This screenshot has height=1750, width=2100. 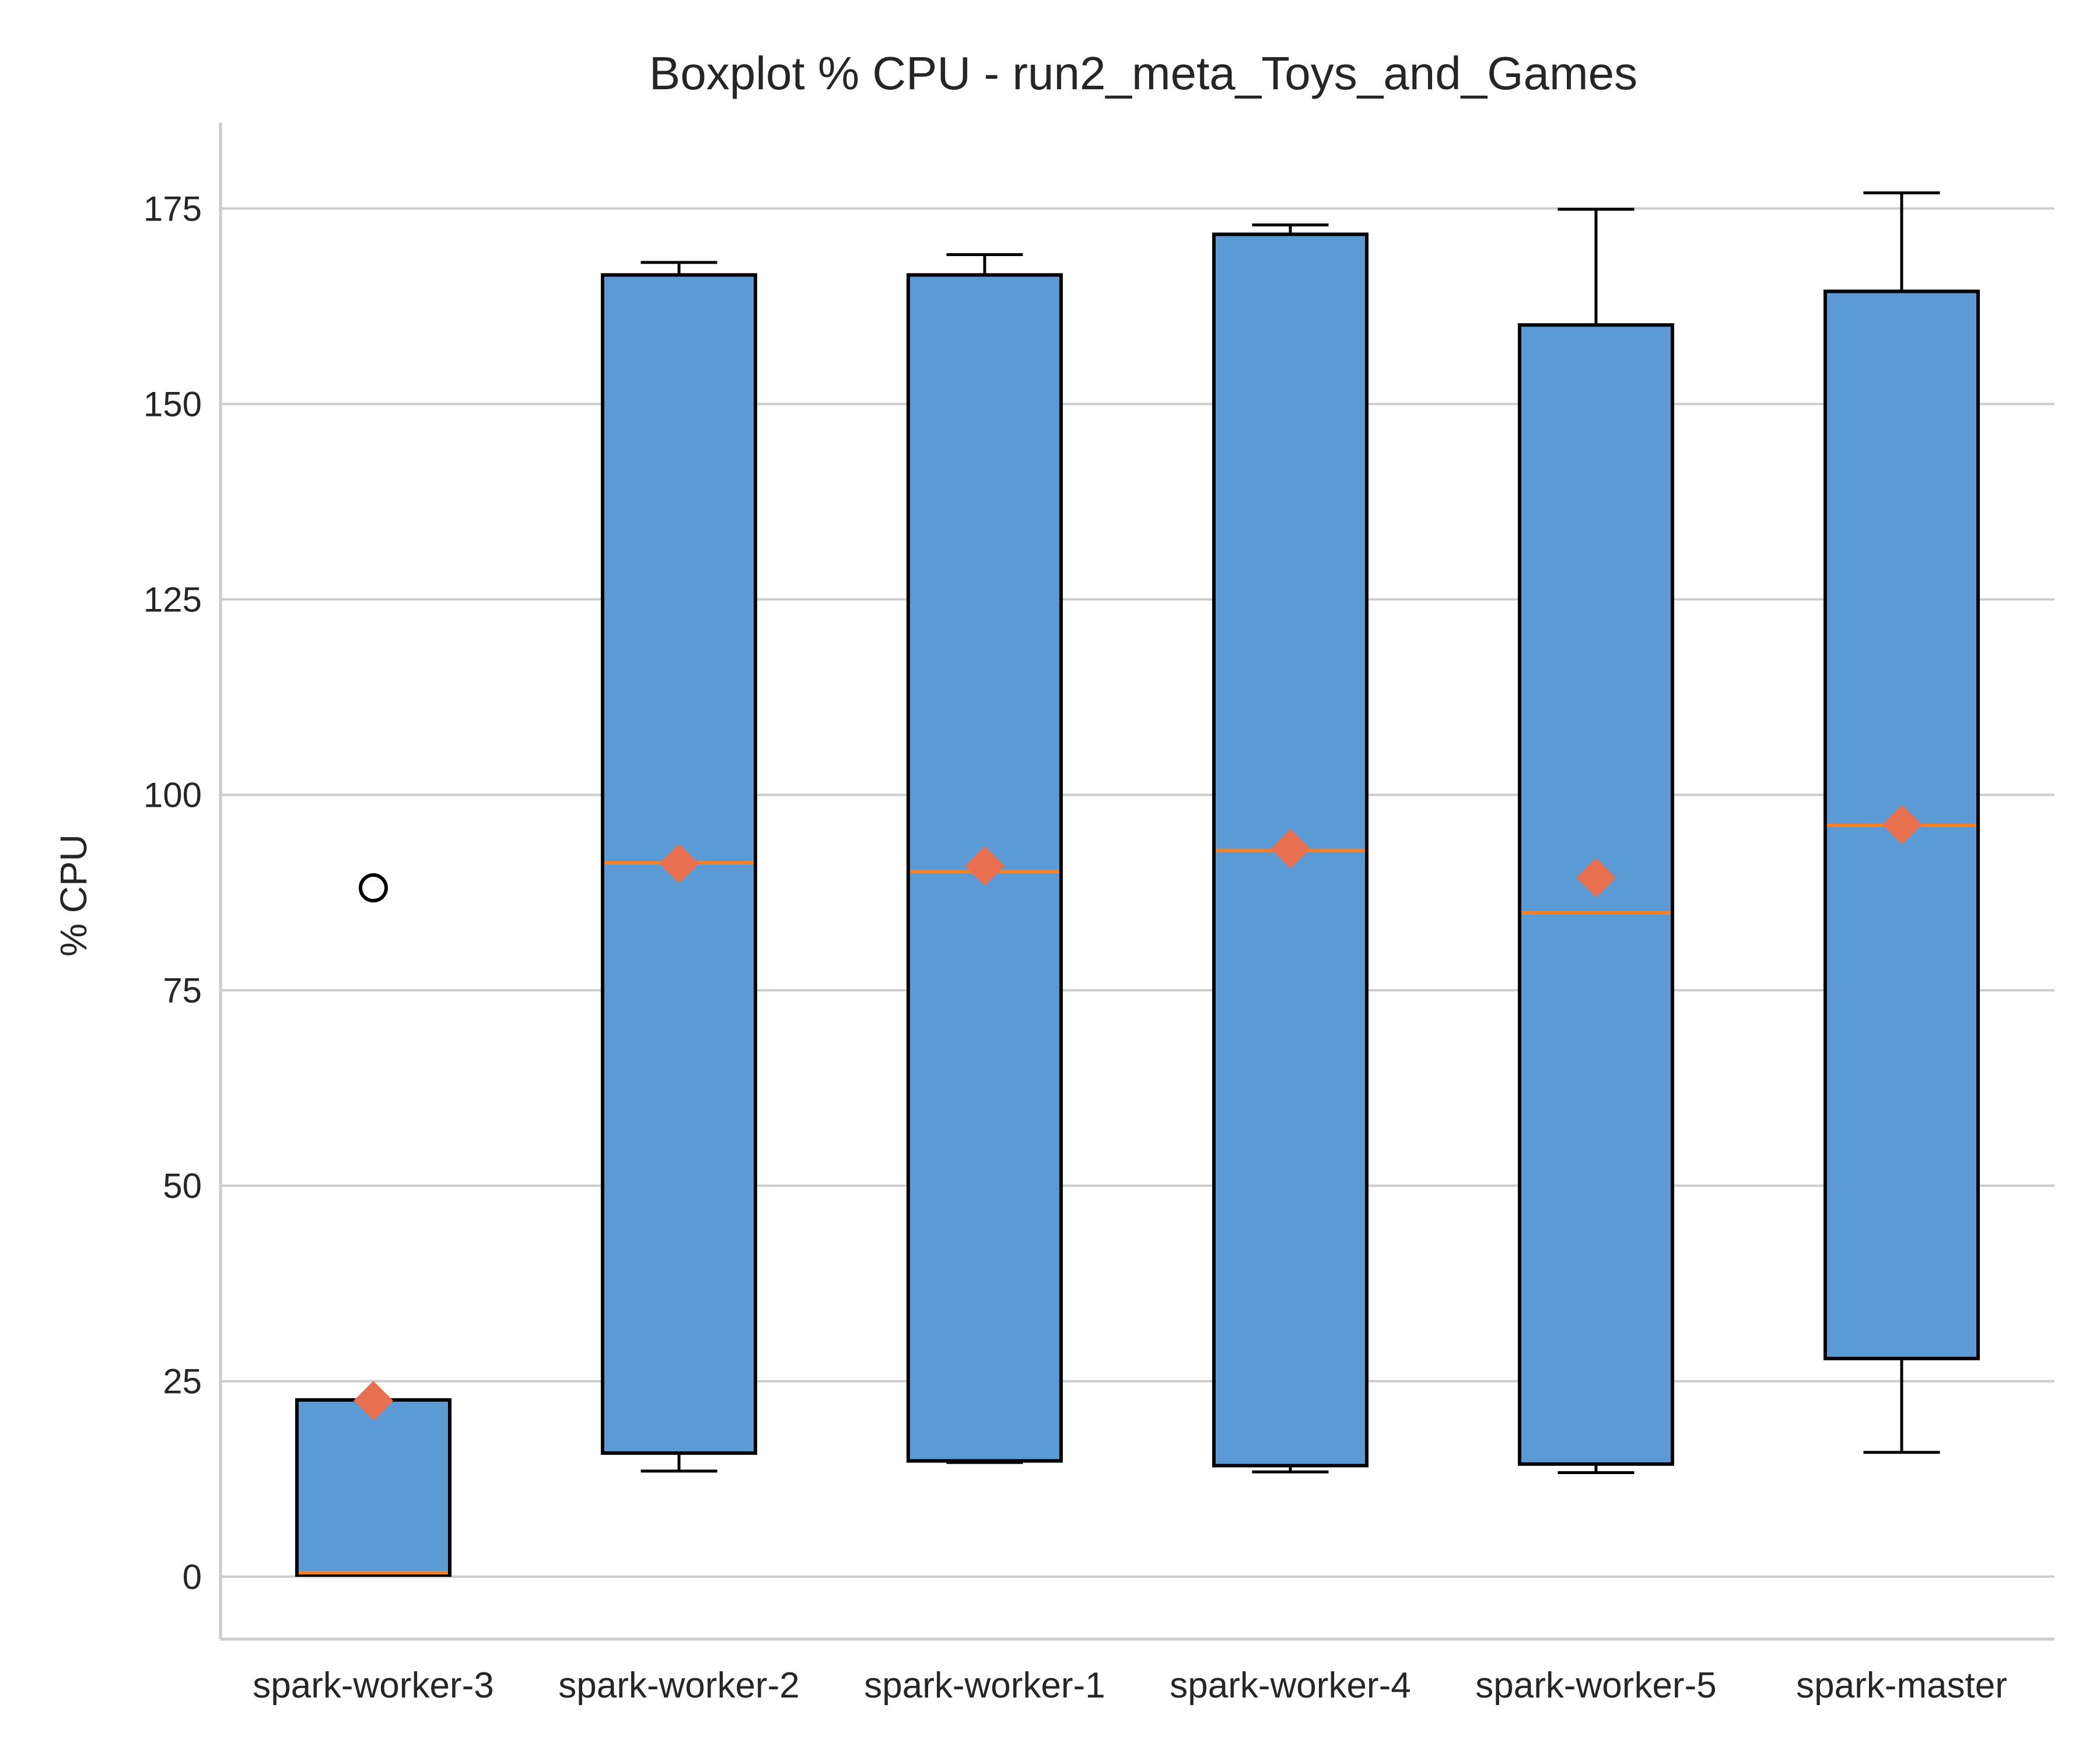 I want to click on chart-title: Boxplot % CPU - run2_meta_Toys_and_Games, so click(x=1143, y=73).